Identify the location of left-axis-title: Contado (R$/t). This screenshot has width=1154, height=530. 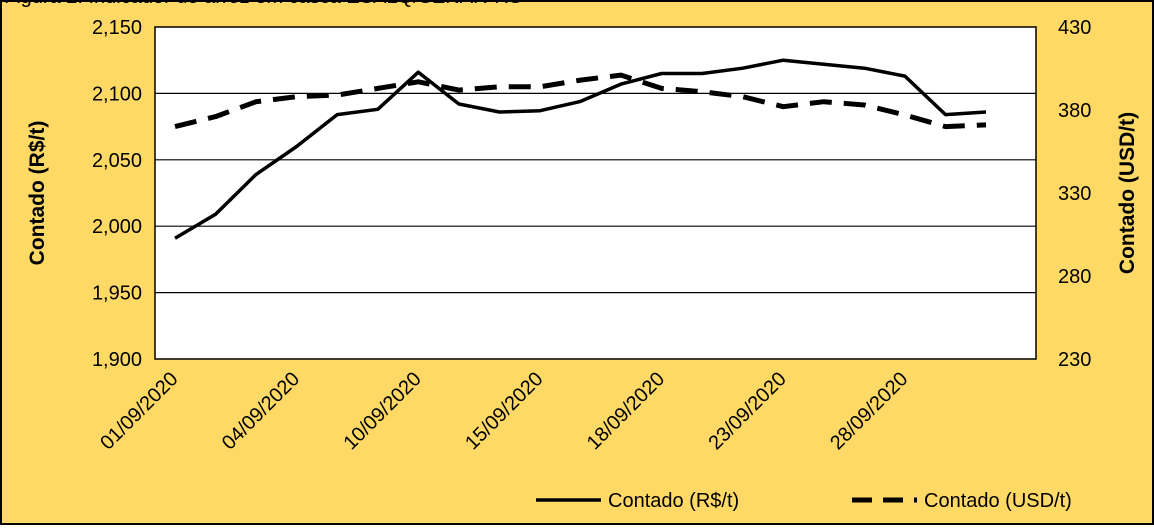
(37, 193).